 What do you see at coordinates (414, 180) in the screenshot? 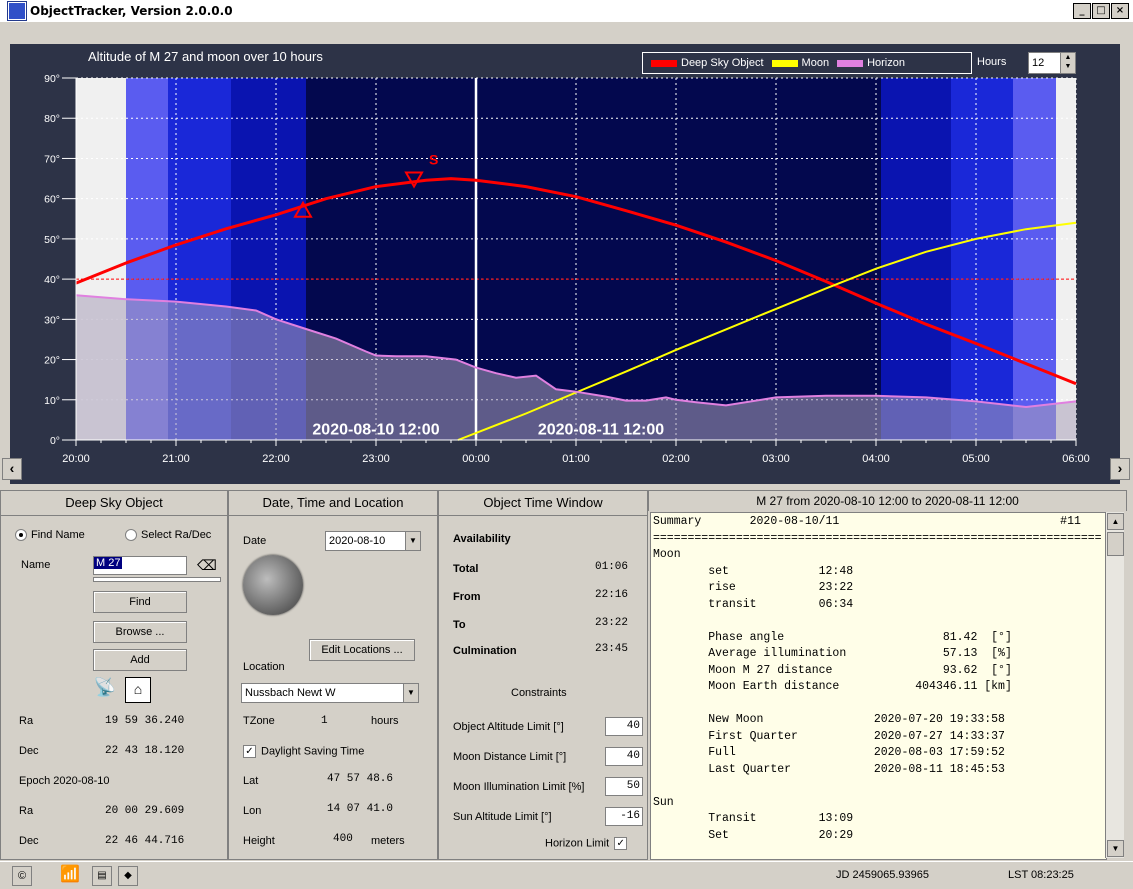
I see `set-marker` at bounding box center [414, 180].